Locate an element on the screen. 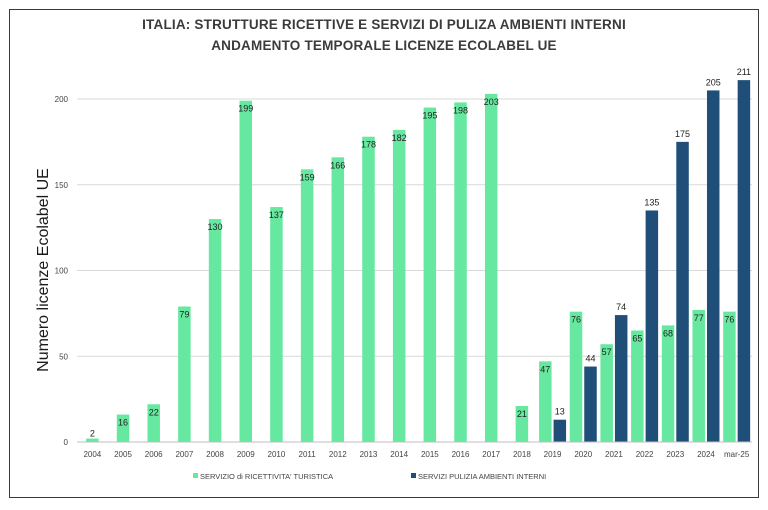 The width and height of the screenshot is (768, 510). x-tick-label: 2007 is located at coordinates (184, 454).